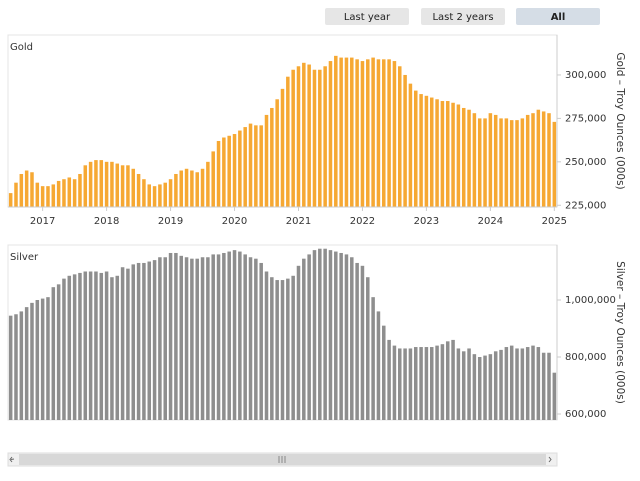 Image resolution: width=640 pixels, height=481 pixels. Describe the element at coordinates (282, 459) in the screenshot. I see `scrollbar` at that location.